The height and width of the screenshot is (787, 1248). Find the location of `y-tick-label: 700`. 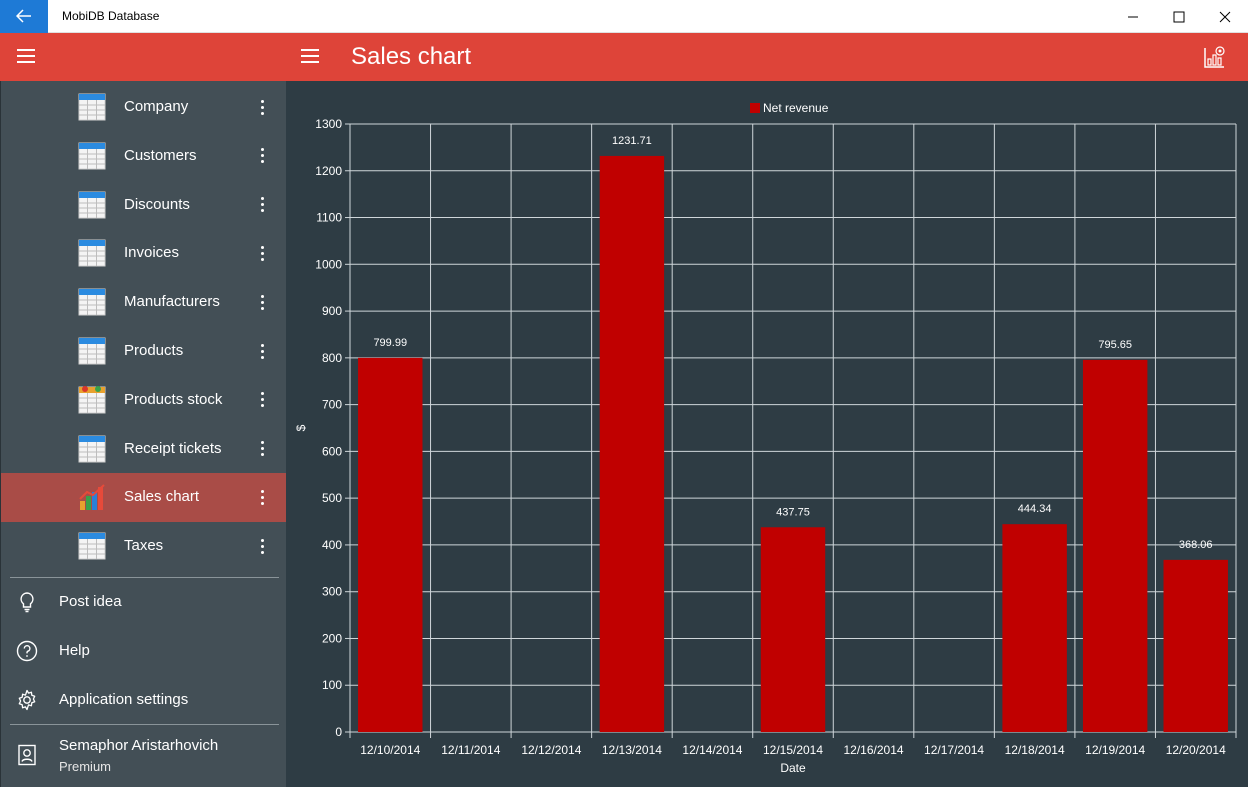

y-tick-label: 700 is located at coordinates (332, 405).